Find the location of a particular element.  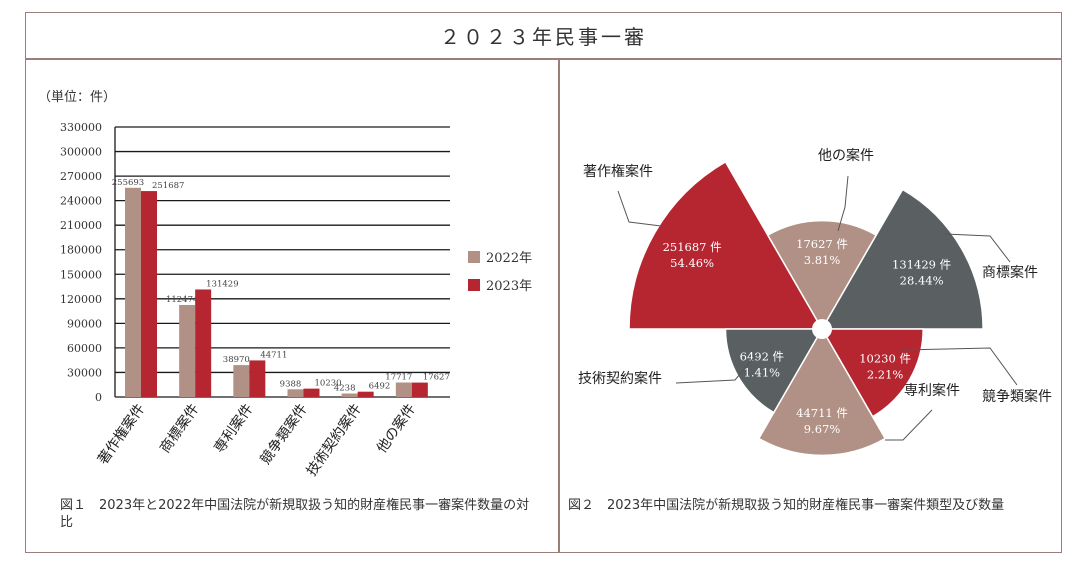

panel-divider is located at coordinates (559, 306).